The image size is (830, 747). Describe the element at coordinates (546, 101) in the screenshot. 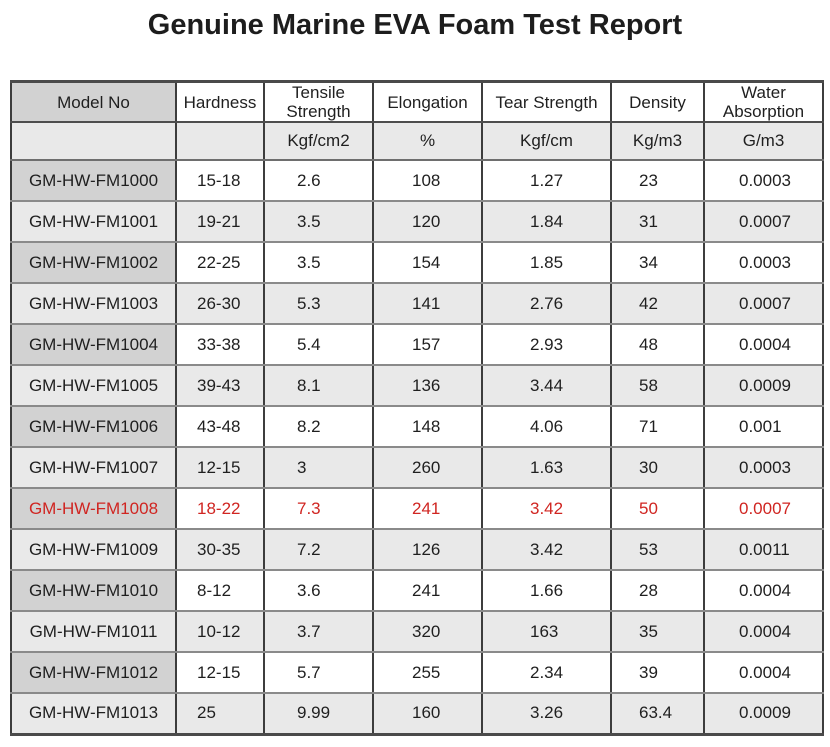

I see `col-header-tear-strength: Tear Strength` at that location.